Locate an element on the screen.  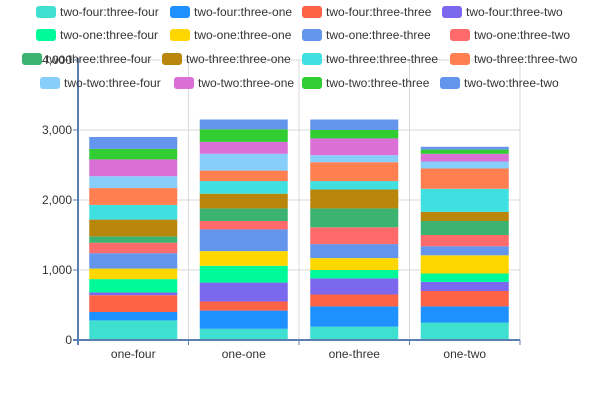
legend-item: two-two:three-three is located at coordinates (366, 83).